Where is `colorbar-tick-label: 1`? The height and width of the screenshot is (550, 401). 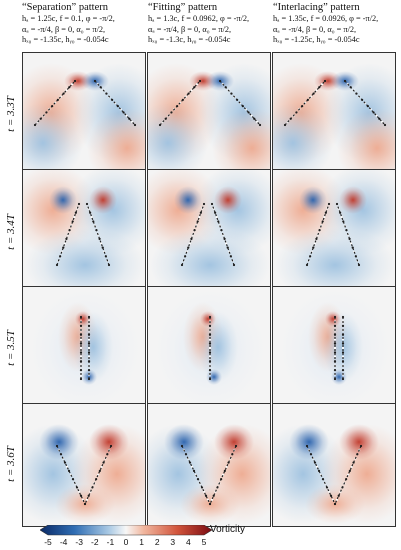
colorbar-tick-label: 1 is located at coordinates (141, 542).